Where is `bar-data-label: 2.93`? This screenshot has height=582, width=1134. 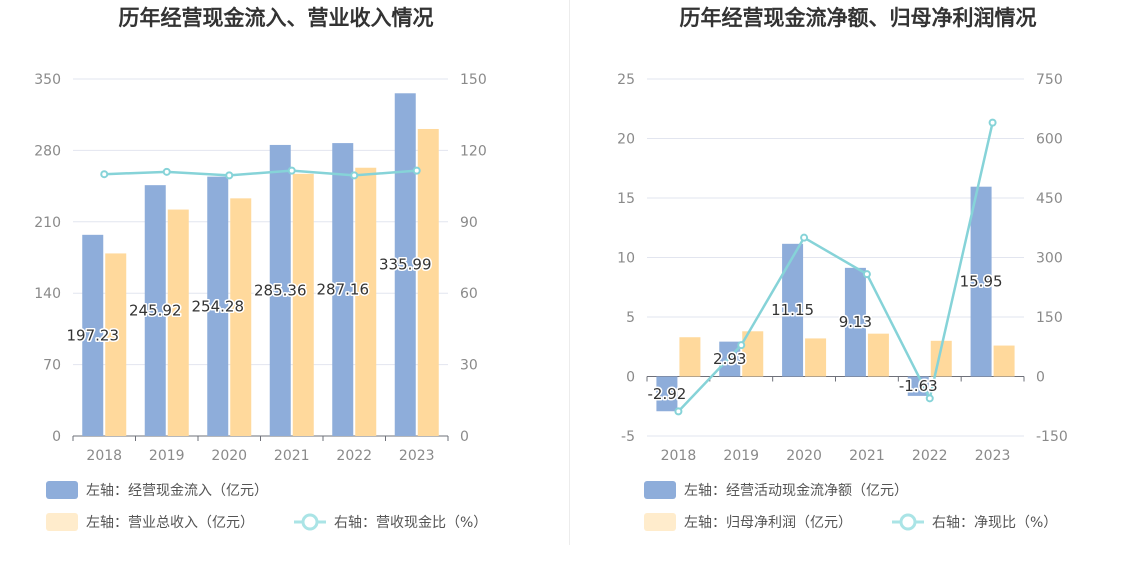
bar-data-label: 2.93 is located at coordinates (729, 359).